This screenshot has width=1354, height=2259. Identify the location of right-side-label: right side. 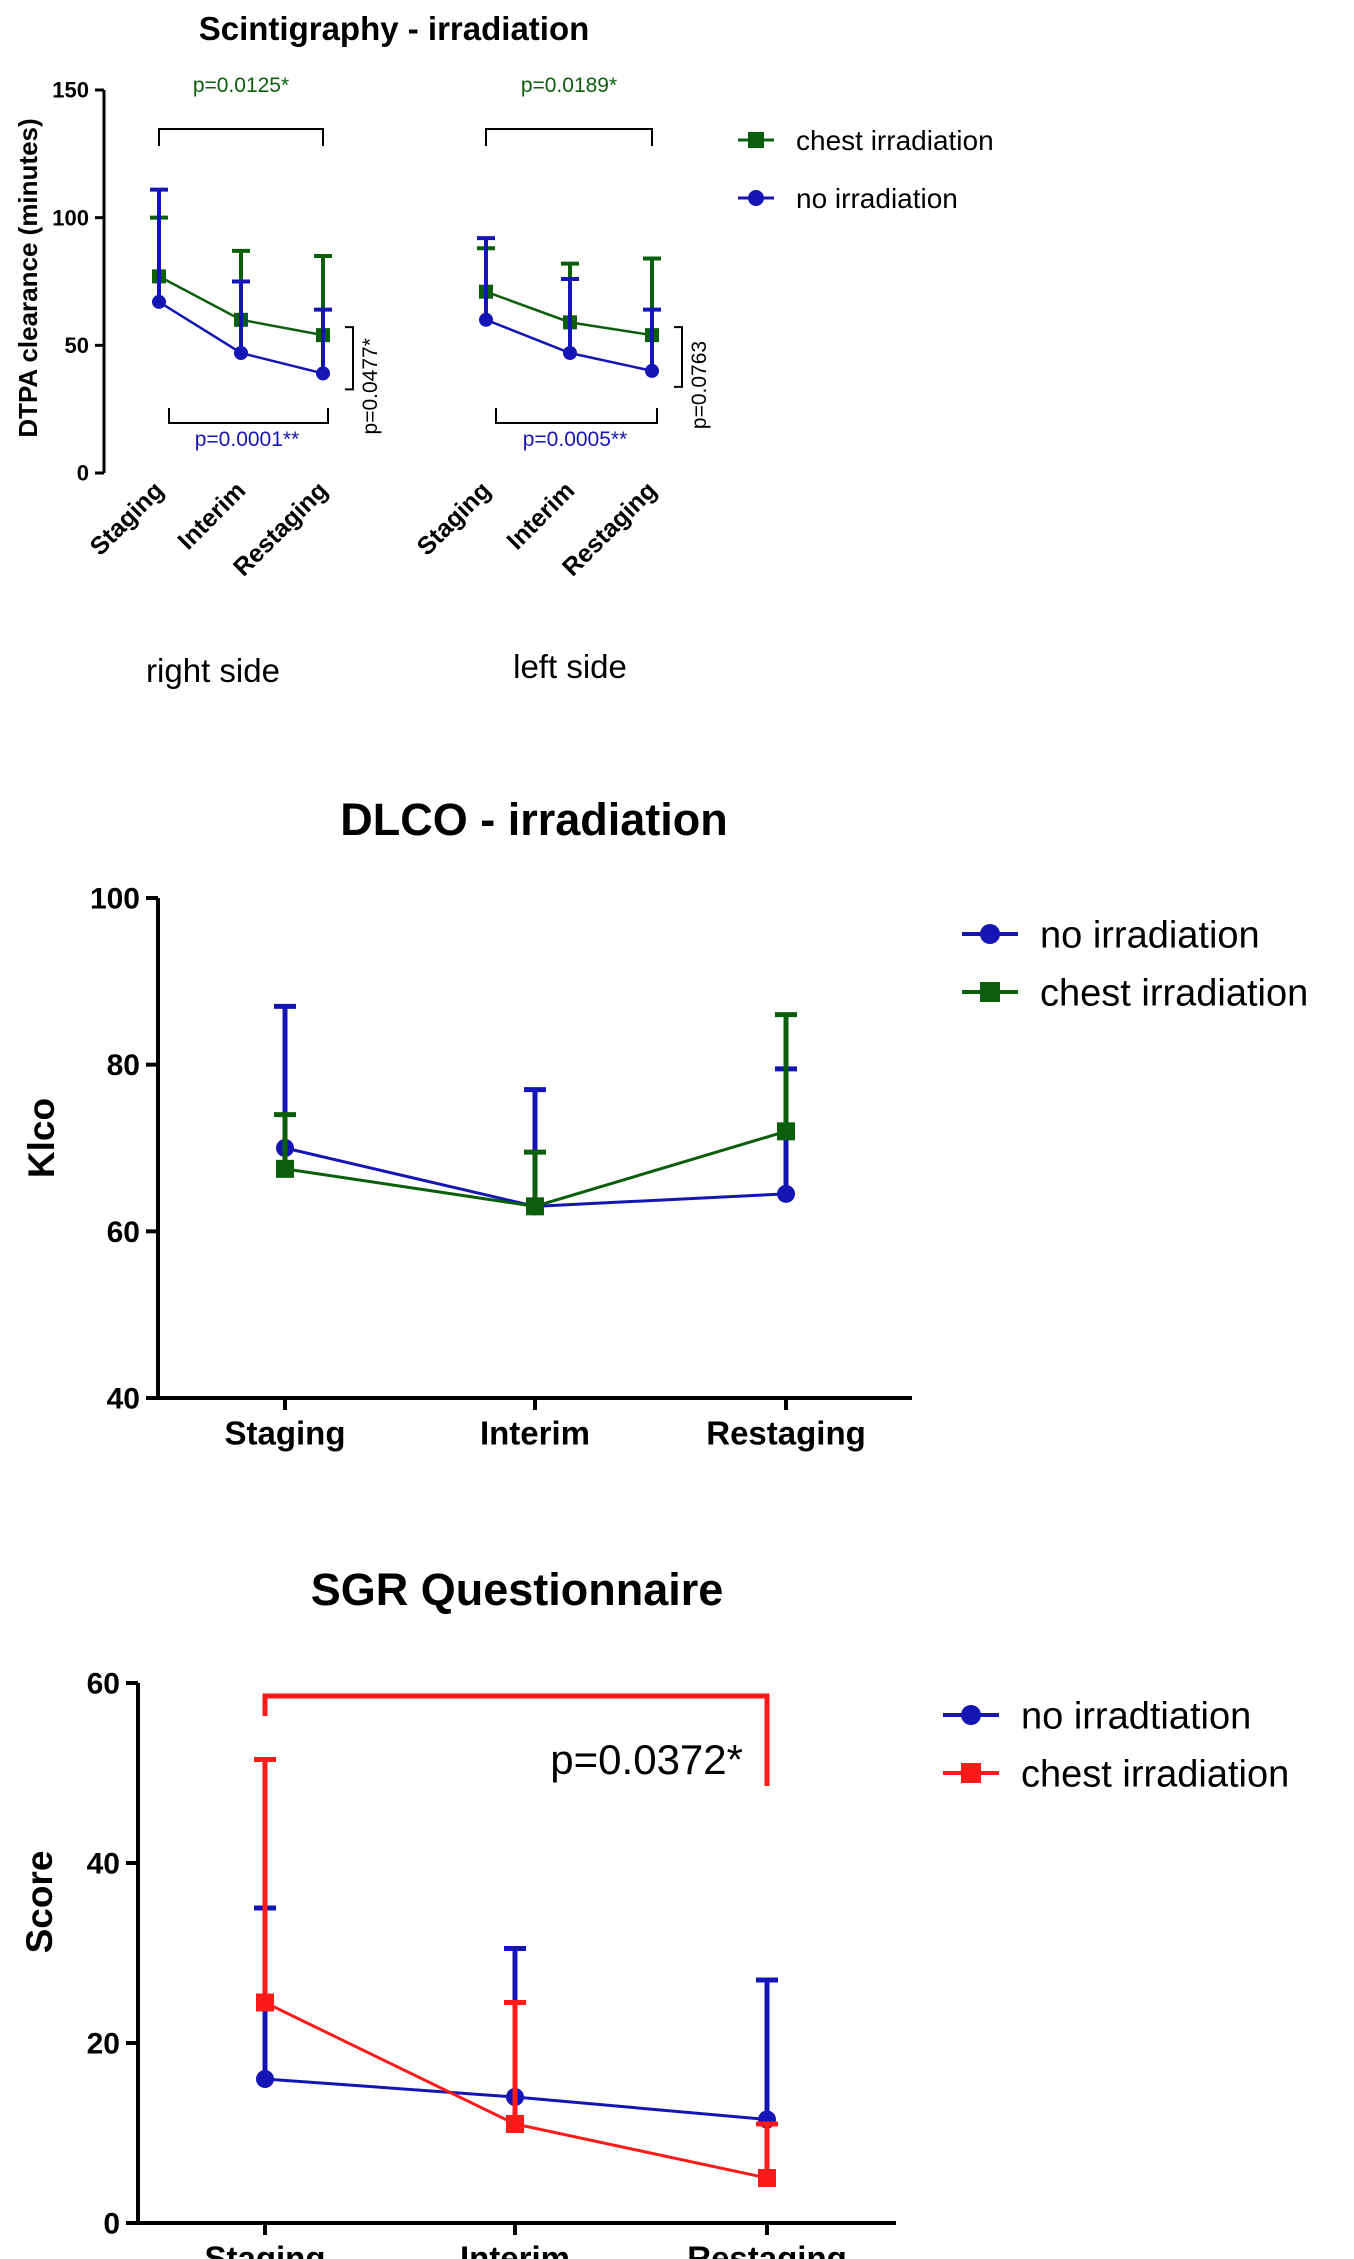
(213, 670).